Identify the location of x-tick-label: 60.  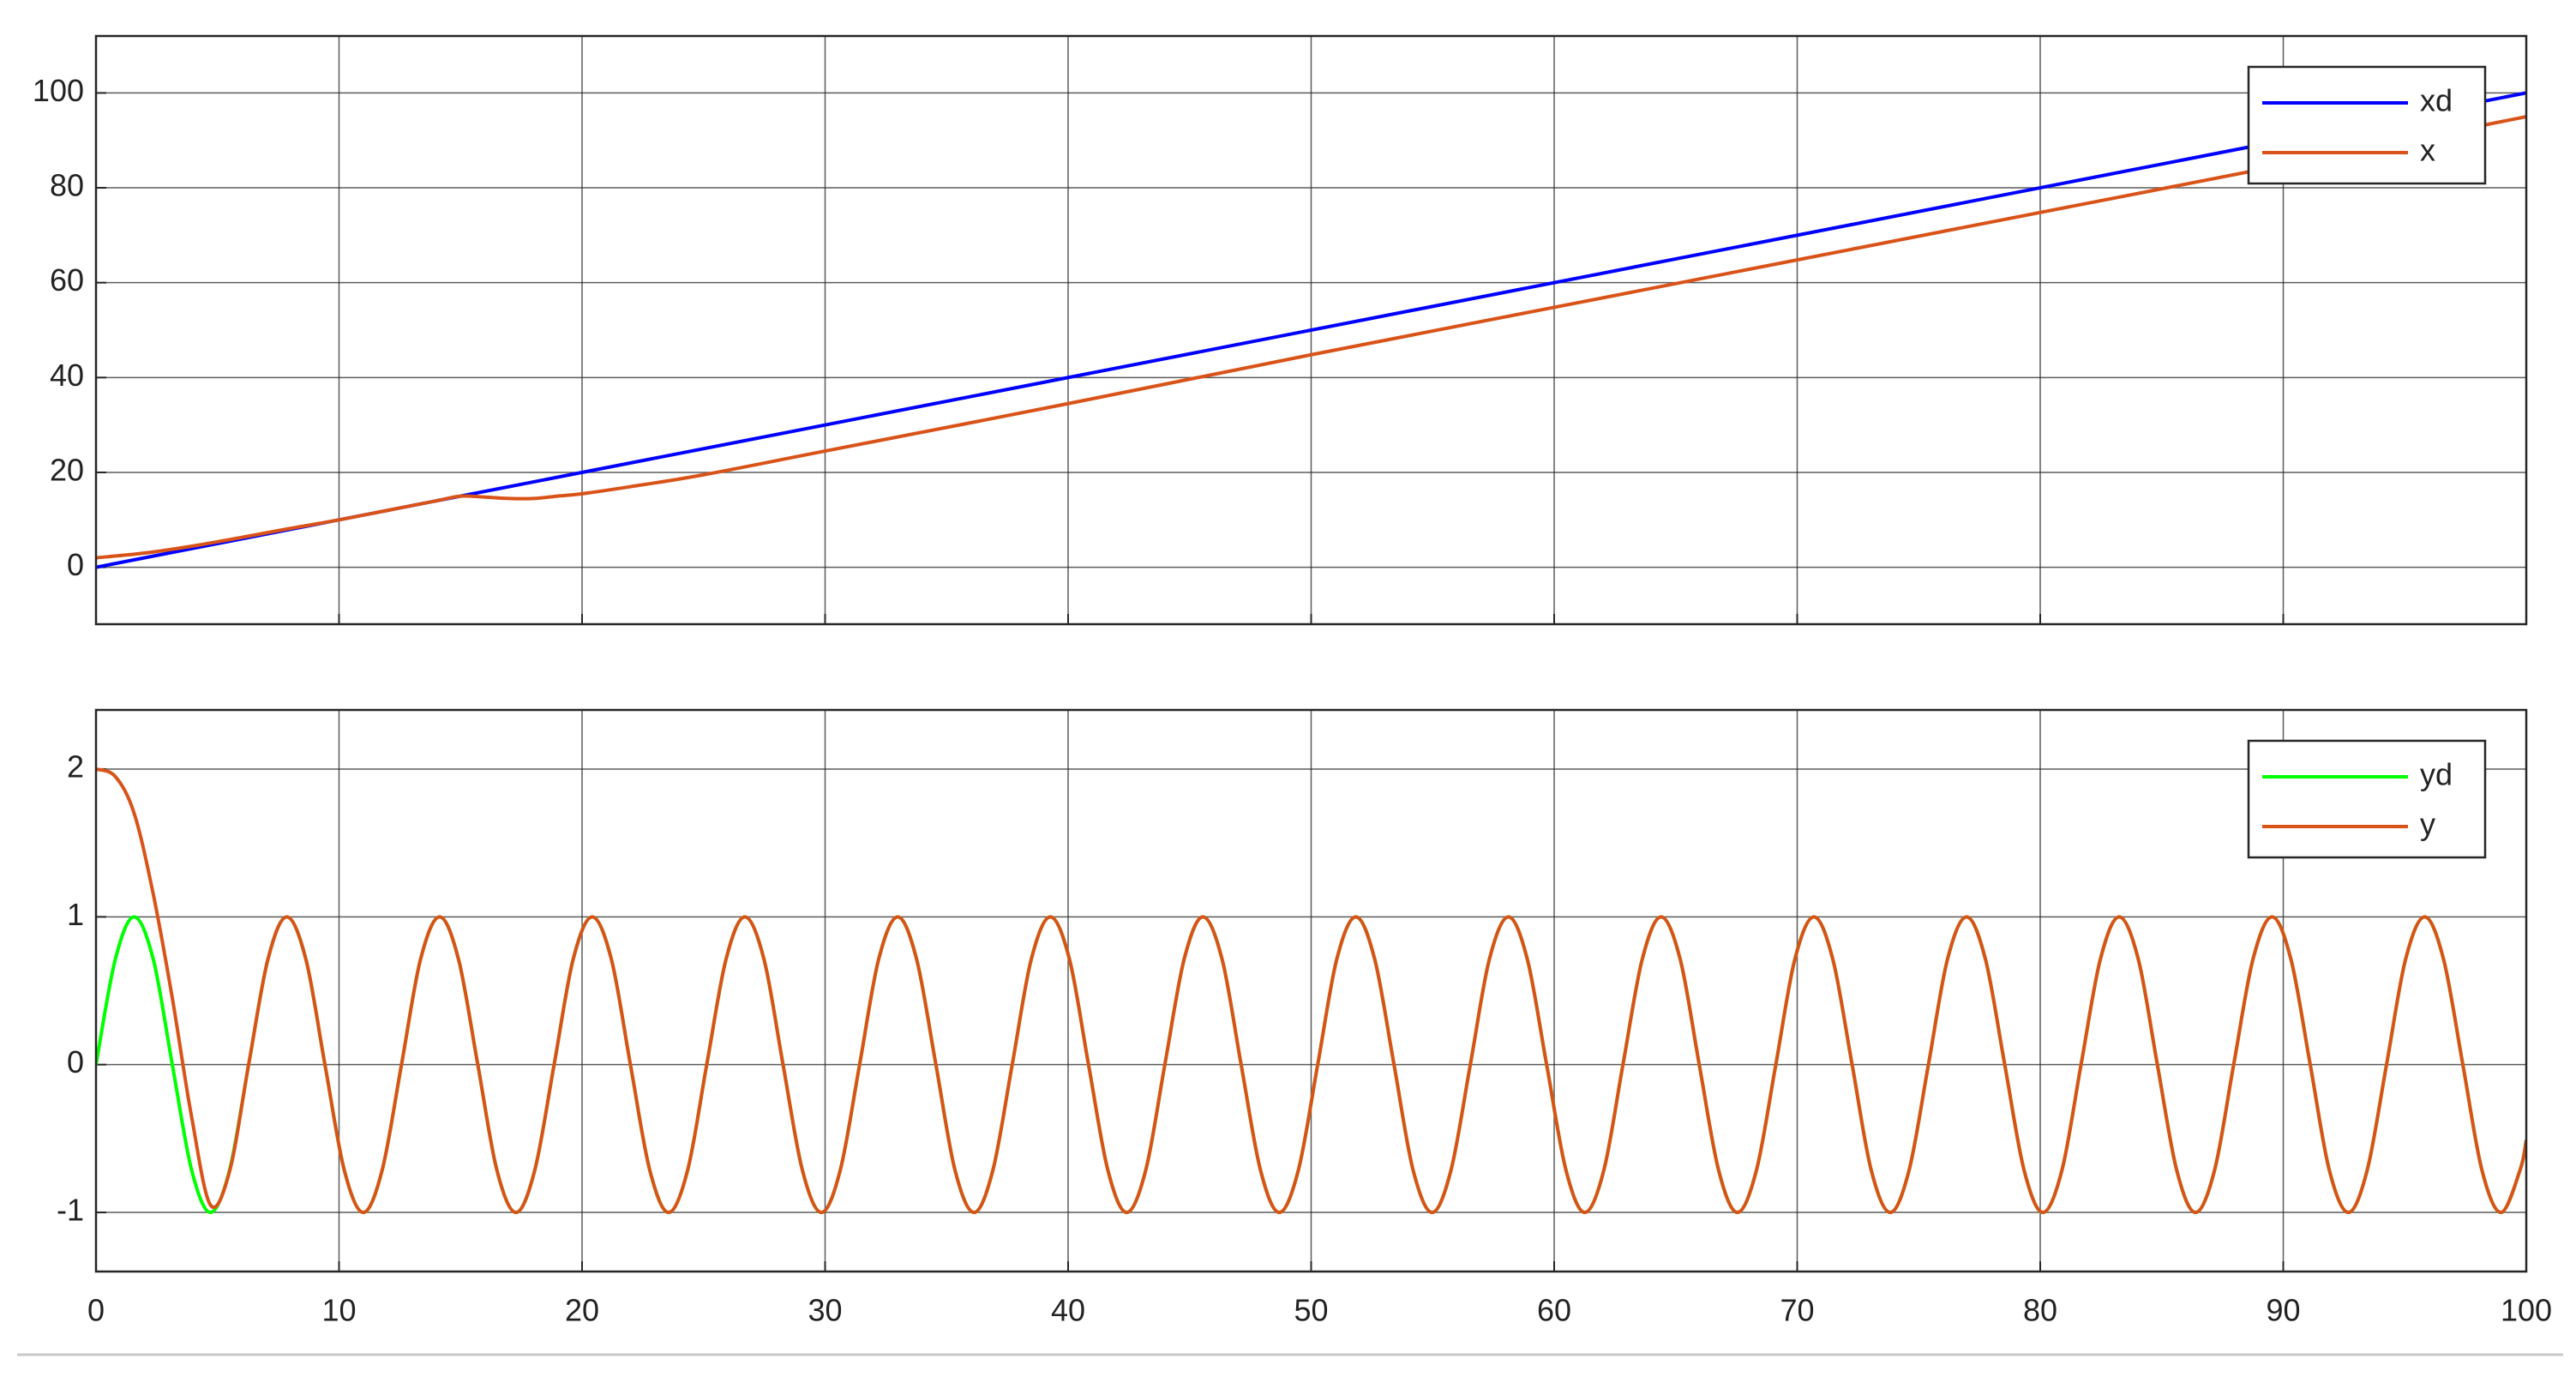
(1554, 1310).